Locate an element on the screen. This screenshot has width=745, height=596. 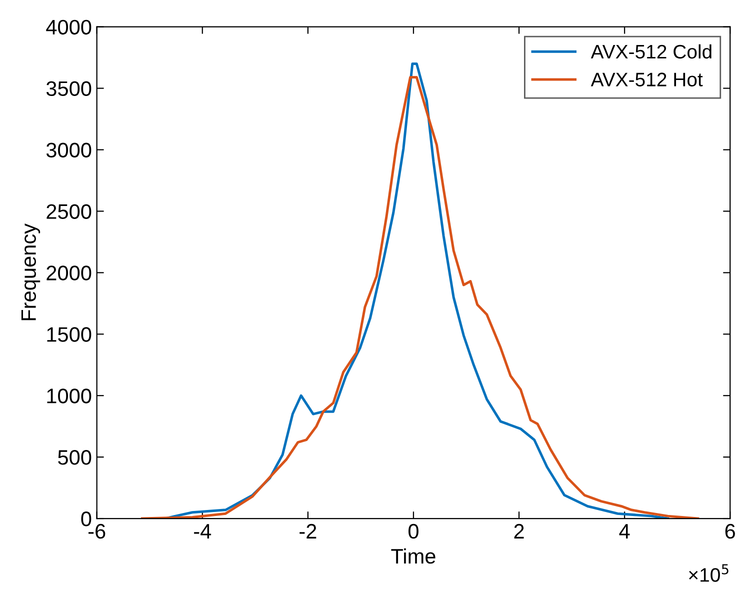
y-tick-label: 1000 is located at coordinates (69, 396).